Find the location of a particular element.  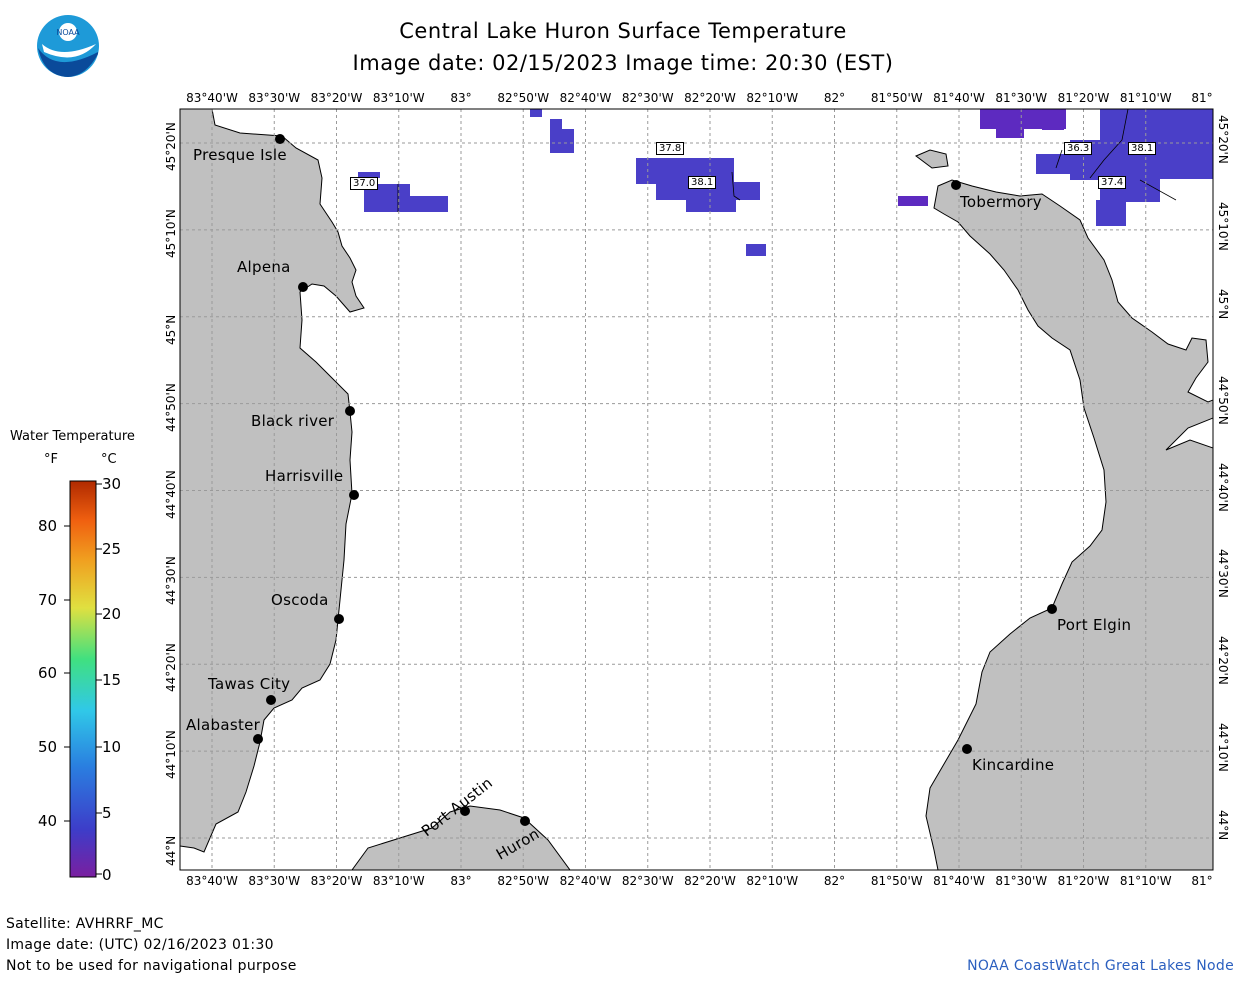

colorbar-c-tick: 0 is located at coordinates (107, 875).